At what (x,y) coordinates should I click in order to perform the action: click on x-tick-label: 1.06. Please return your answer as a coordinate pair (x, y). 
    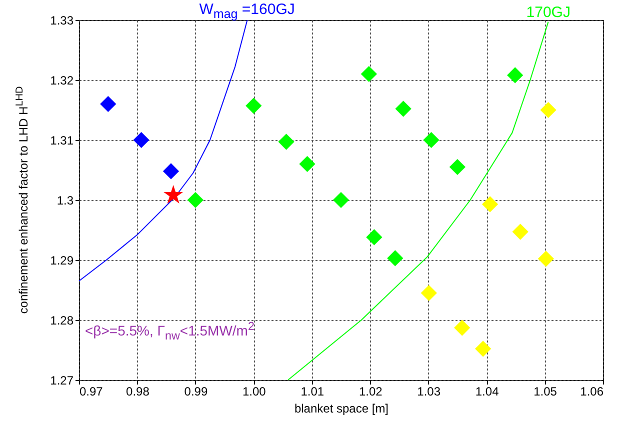
    Looking at the image, I should click on (592, 391).